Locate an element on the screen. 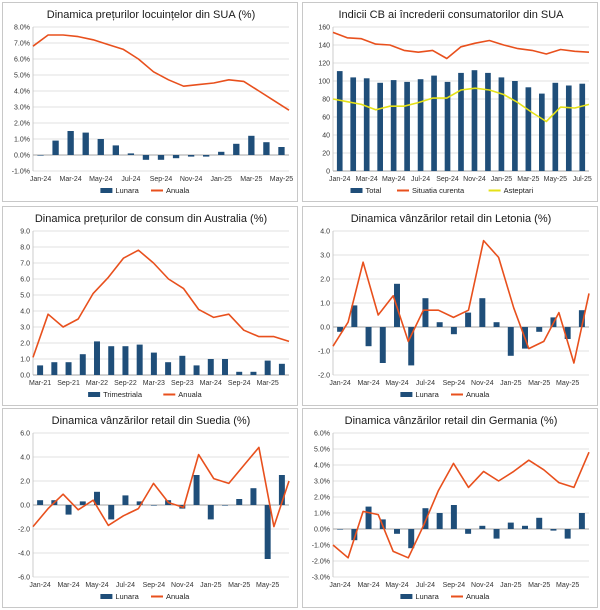  y-tick-label: 1.0% is located at coordinates (322, 514).